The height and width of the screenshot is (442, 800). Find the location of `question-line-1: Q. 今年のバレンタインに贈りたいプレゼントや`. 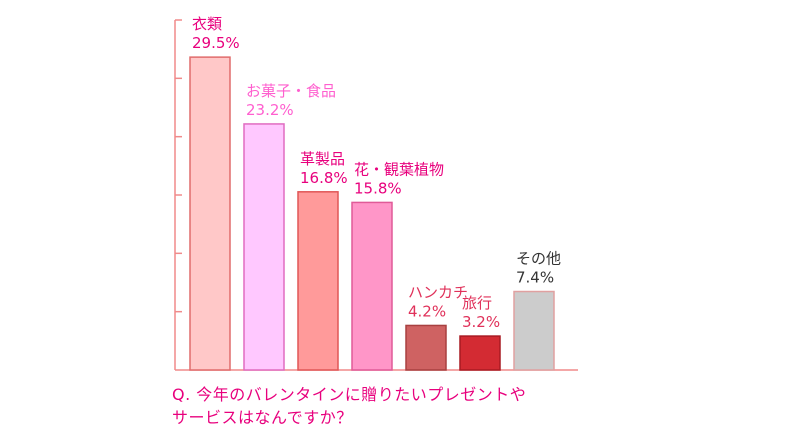

question-line-1: Q. 今年のバレンタインに贈りたいプレゼントや is located at coordinates (349, 394).